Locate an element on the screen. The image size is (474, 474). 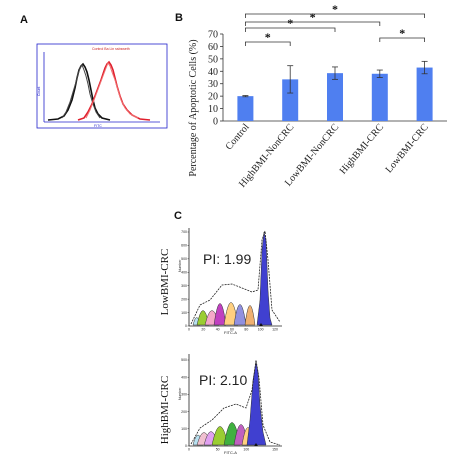
panel-a-title: Control Ba Lin ssbsweth is located at coordinates (111, 49).